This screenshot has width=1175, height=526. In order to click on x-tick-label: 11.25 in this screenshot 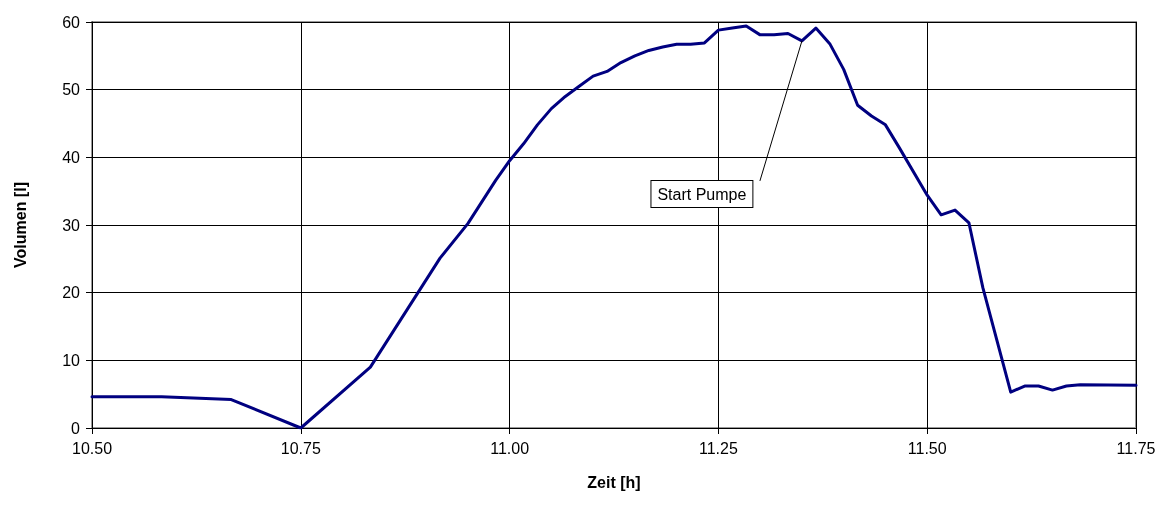, I will do `click(718, 448)`.